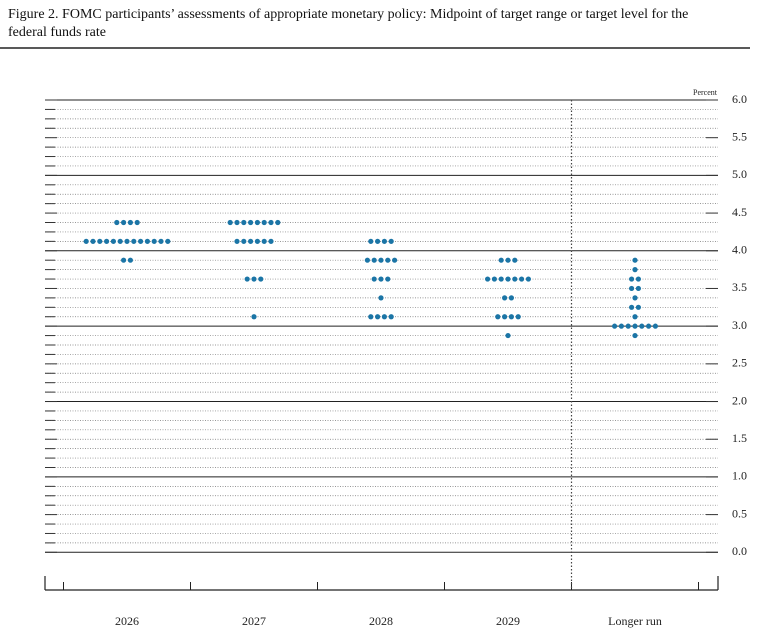 The height and width of the screenshot is (641, 765). What do you see at coordinates (508, 621) in the screenshot?
I see `x-tick-label: 2029` at bounding box center [508, 621].